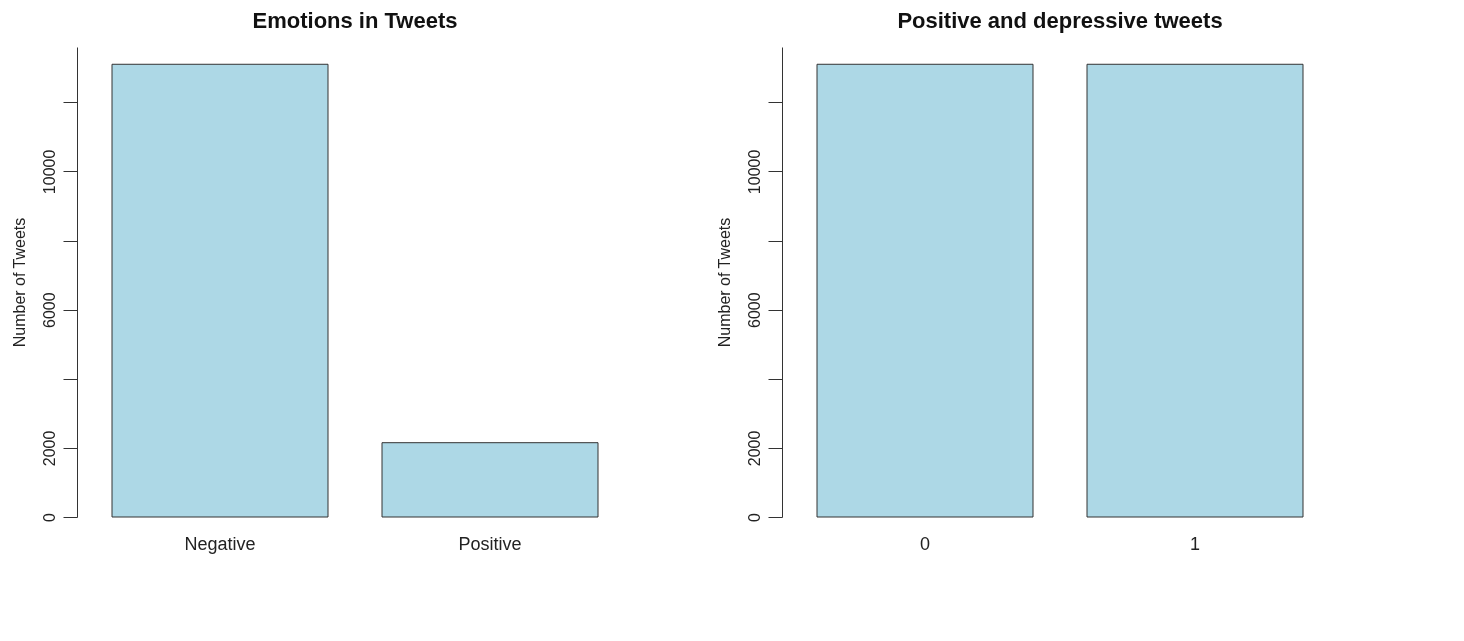 The width and height of the screenshot is (1464, 641). What do you see at coordinates (925, 543) in the screenshot?
I see `x-tick-label: 0` at bounding box center [925, 543].